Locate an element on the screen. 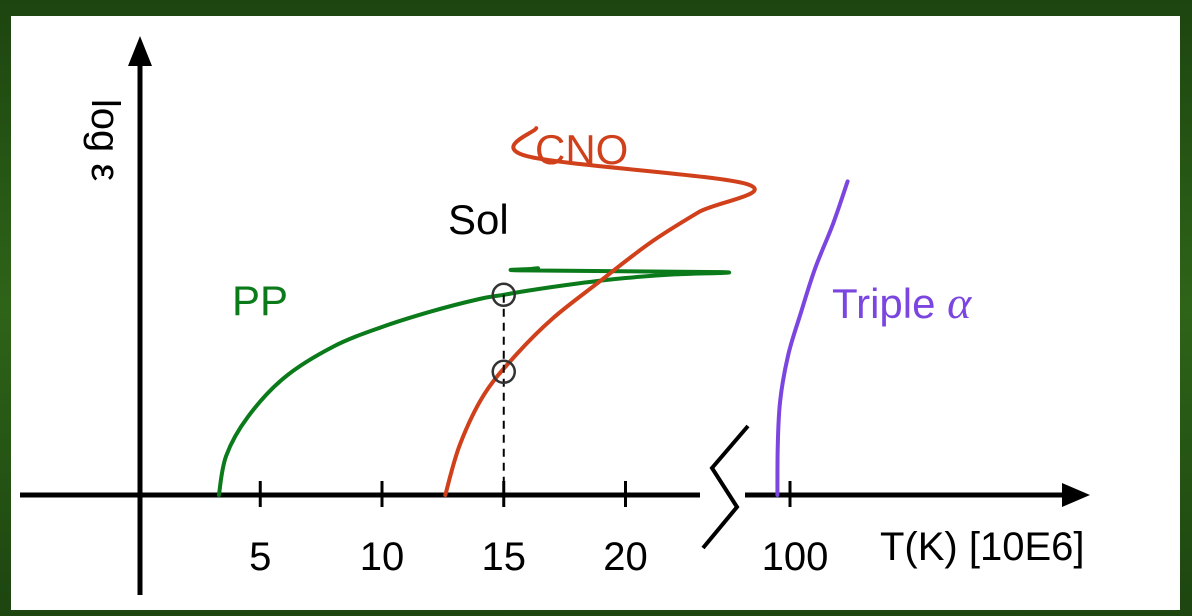 The height and width of the screenshot is (616, 1192). x-tick-label-100: 100 is located at coordinates (795, 557).